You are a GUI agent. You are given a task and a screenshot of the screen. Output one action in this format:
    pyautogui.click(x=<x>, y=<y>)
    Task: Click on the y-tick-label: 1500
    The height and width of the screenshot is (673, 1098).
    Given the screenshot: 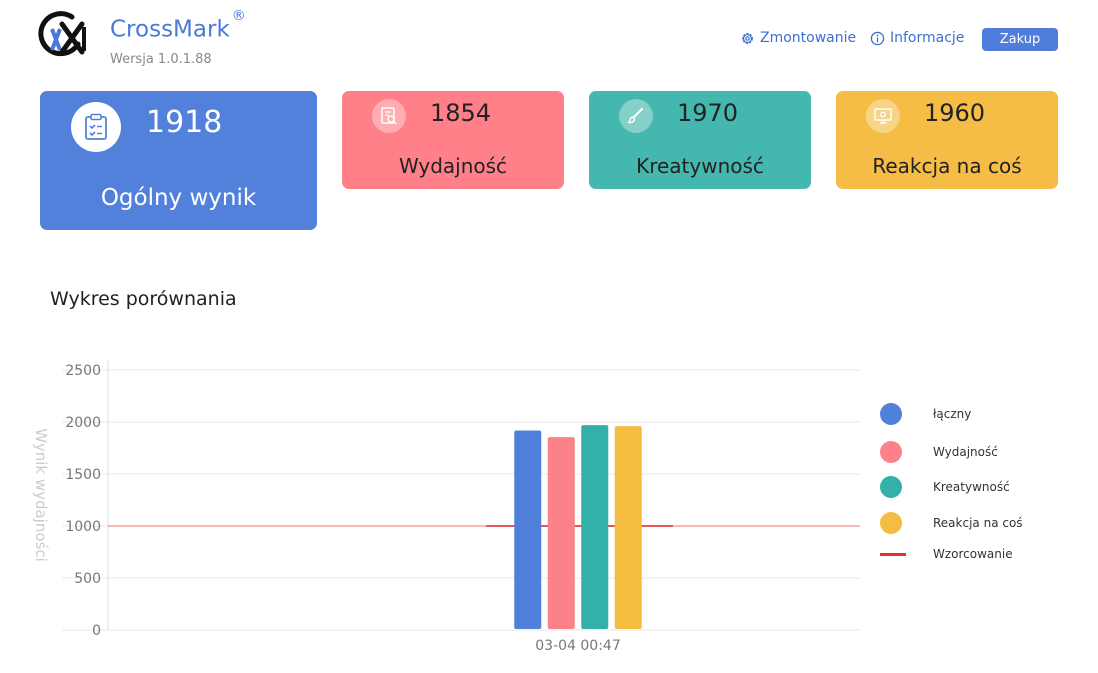 What is the action you would take?
    pyautogui.click(x=83, y=475)
    